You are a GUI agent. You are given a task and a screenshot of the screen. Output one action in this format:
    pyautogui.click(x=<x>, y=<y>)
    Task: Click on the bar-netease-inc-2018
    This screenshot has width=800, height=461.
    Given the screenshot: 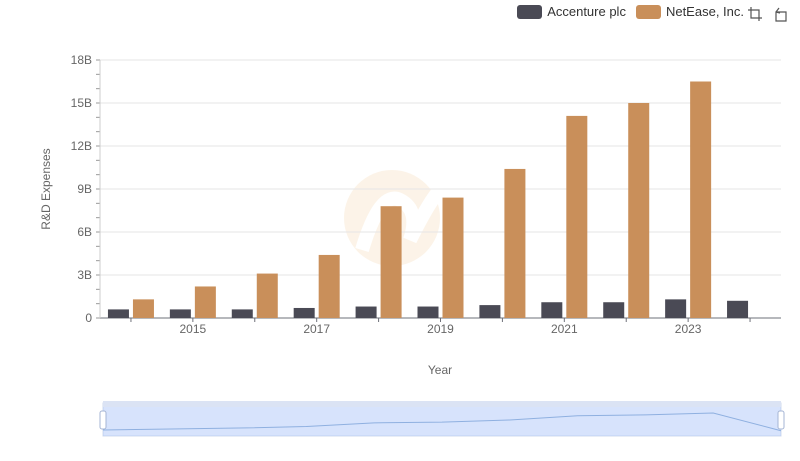 What is the action you would take?
    pyautogui.click(x=391, y=262)
    